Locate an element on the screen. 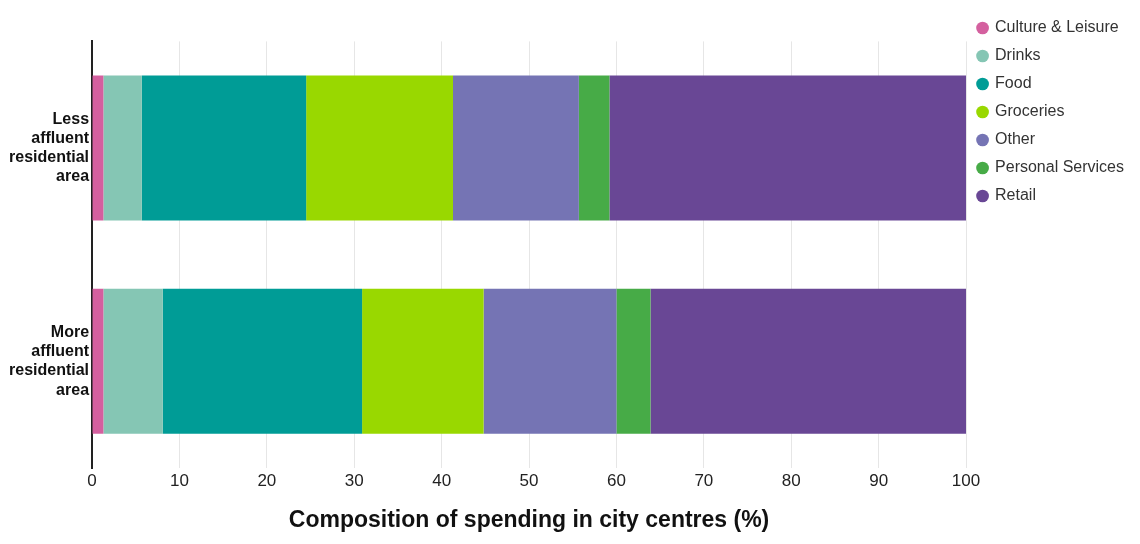 This screenshot has height=544, width=1140. legend-label: Personal Services is located at coordinates (1060, 167).